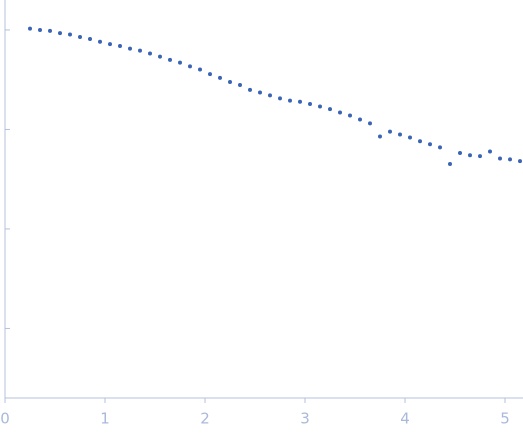 Image resolution: width=523 pixels, height=437 pixels. What do you see at coordinates (205, 419) in the screenshot?
I see `x-tick-label: 2` at bounding box center [205, 419].